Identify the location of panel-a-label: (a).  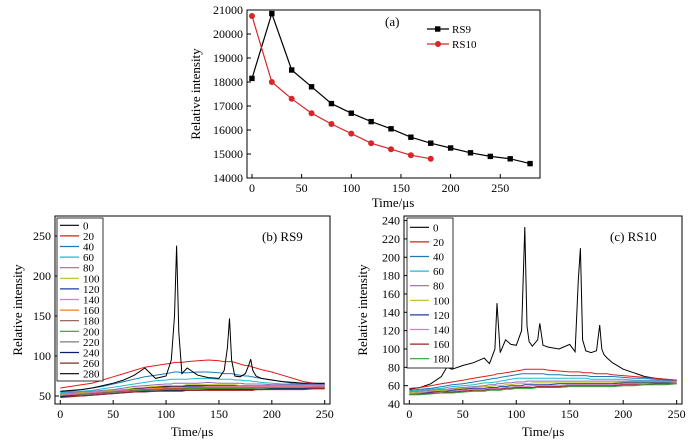
(392, 21).